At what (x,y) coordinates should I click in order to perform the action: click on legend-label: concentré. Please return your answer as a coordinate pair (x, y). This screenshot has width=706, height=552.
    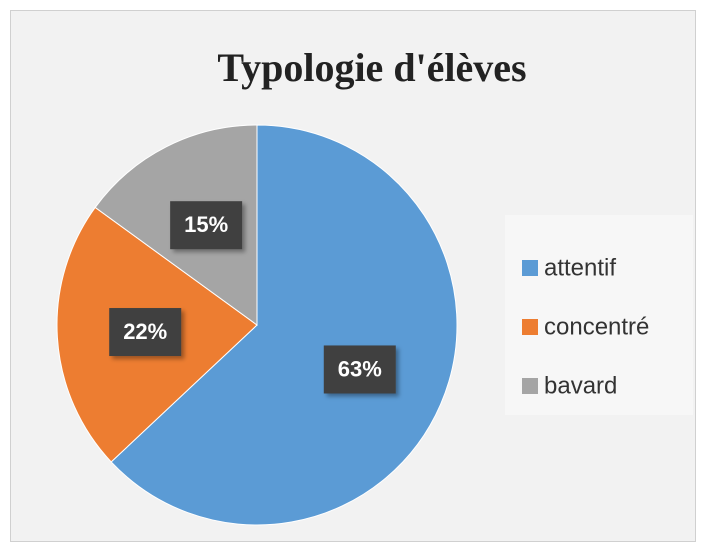
    Looking at the image, I should click on (596, 326).